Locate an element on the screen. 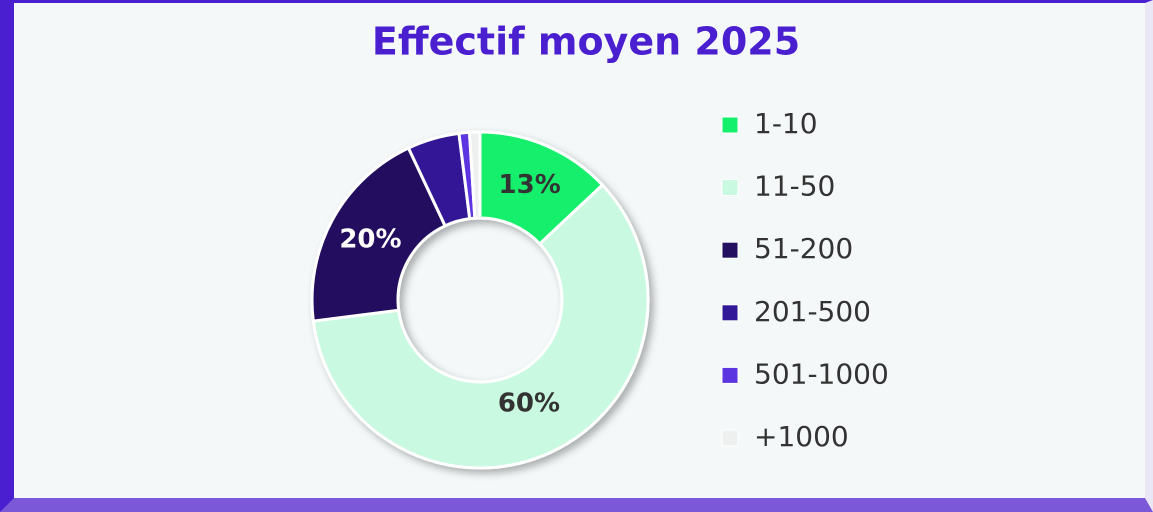  legend-label: 501-1000 is located at coordinates (821, 373).